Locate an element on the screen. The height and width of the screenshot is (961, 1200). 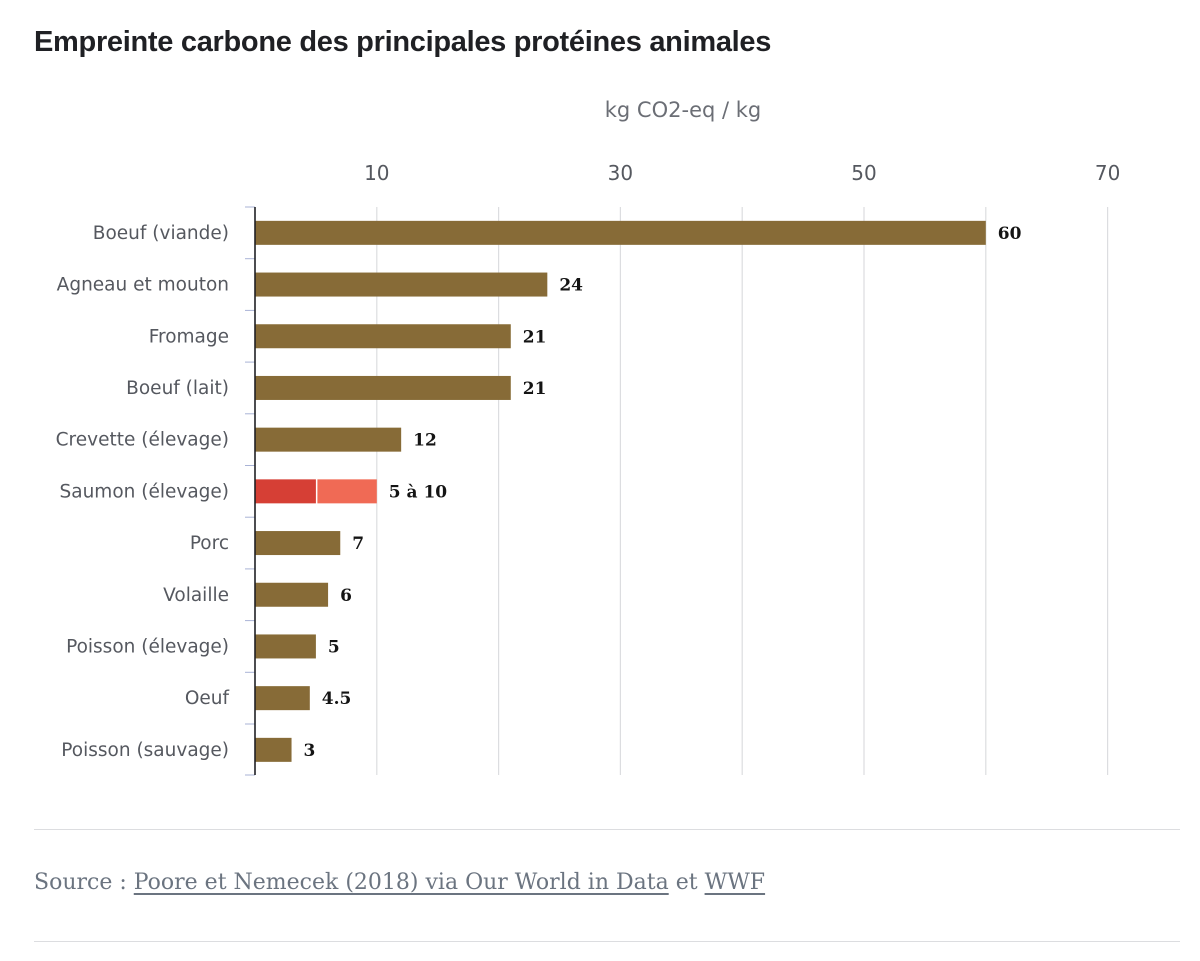
category-label: Porc is located at coordinates (209, 543).